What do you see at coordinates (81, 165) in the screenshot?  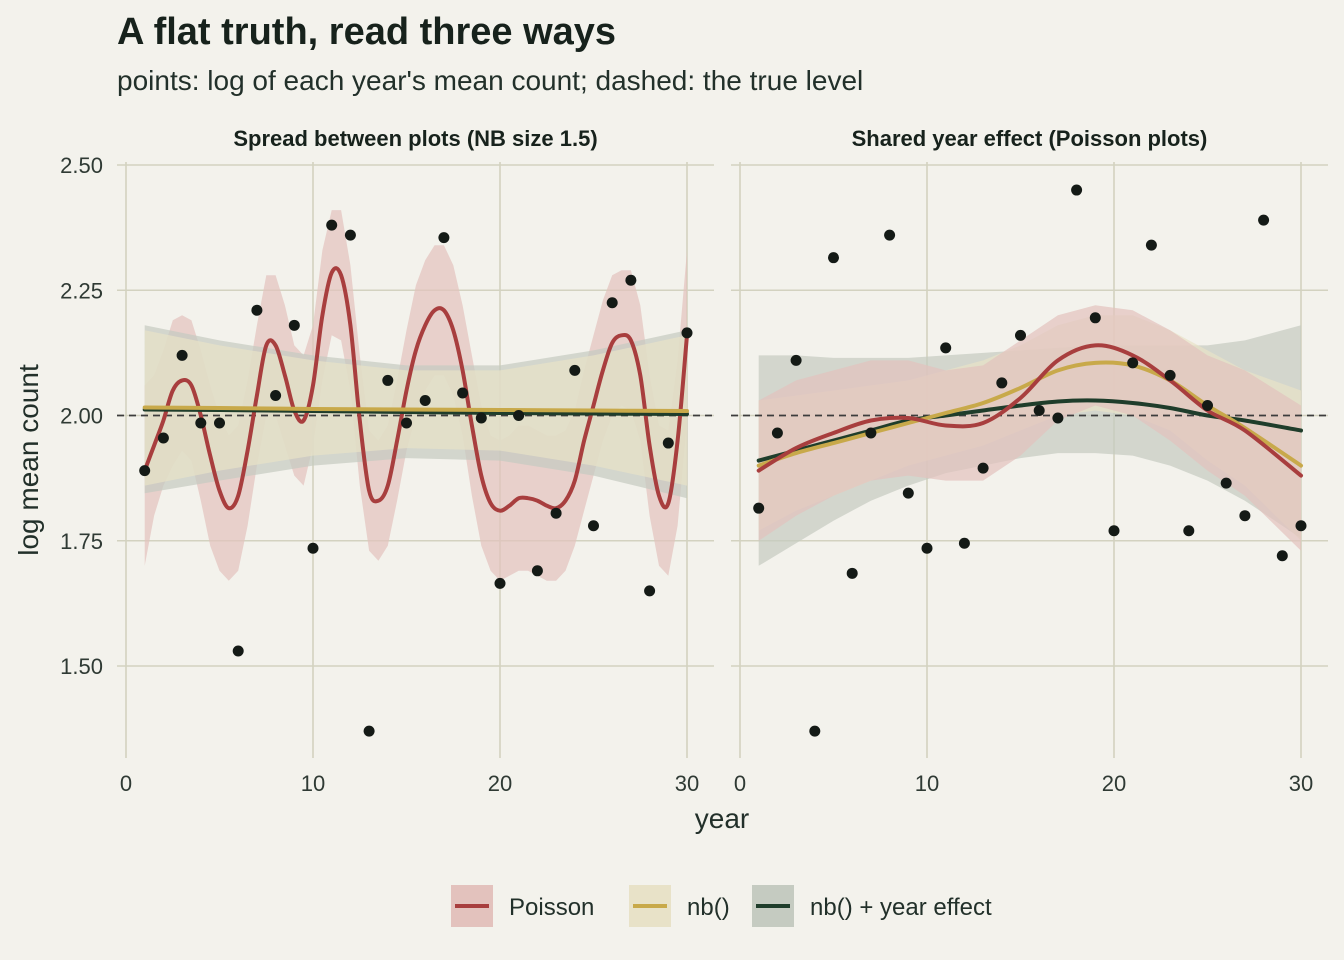 I see `y-tick-label: 2.50` at bounding box center [81, 165].